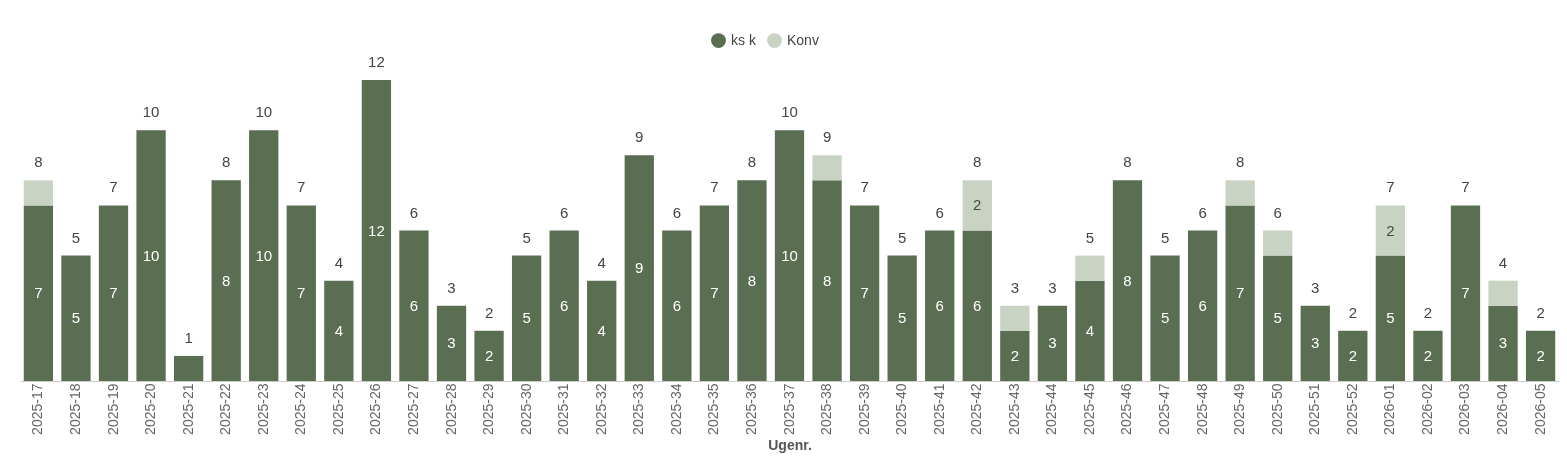 The image size is (1567, 458). Describe the element at coordinates (1051, 409) in the screenshot. I see `x-tick-label: 2025-44` at that location.